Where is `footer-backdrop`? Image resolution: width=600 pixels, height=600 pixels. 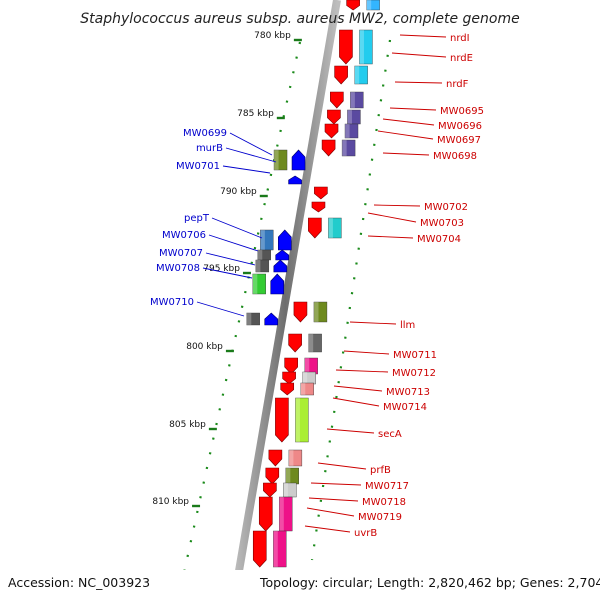
footer-backdrop is located at coordinates (300, 585).